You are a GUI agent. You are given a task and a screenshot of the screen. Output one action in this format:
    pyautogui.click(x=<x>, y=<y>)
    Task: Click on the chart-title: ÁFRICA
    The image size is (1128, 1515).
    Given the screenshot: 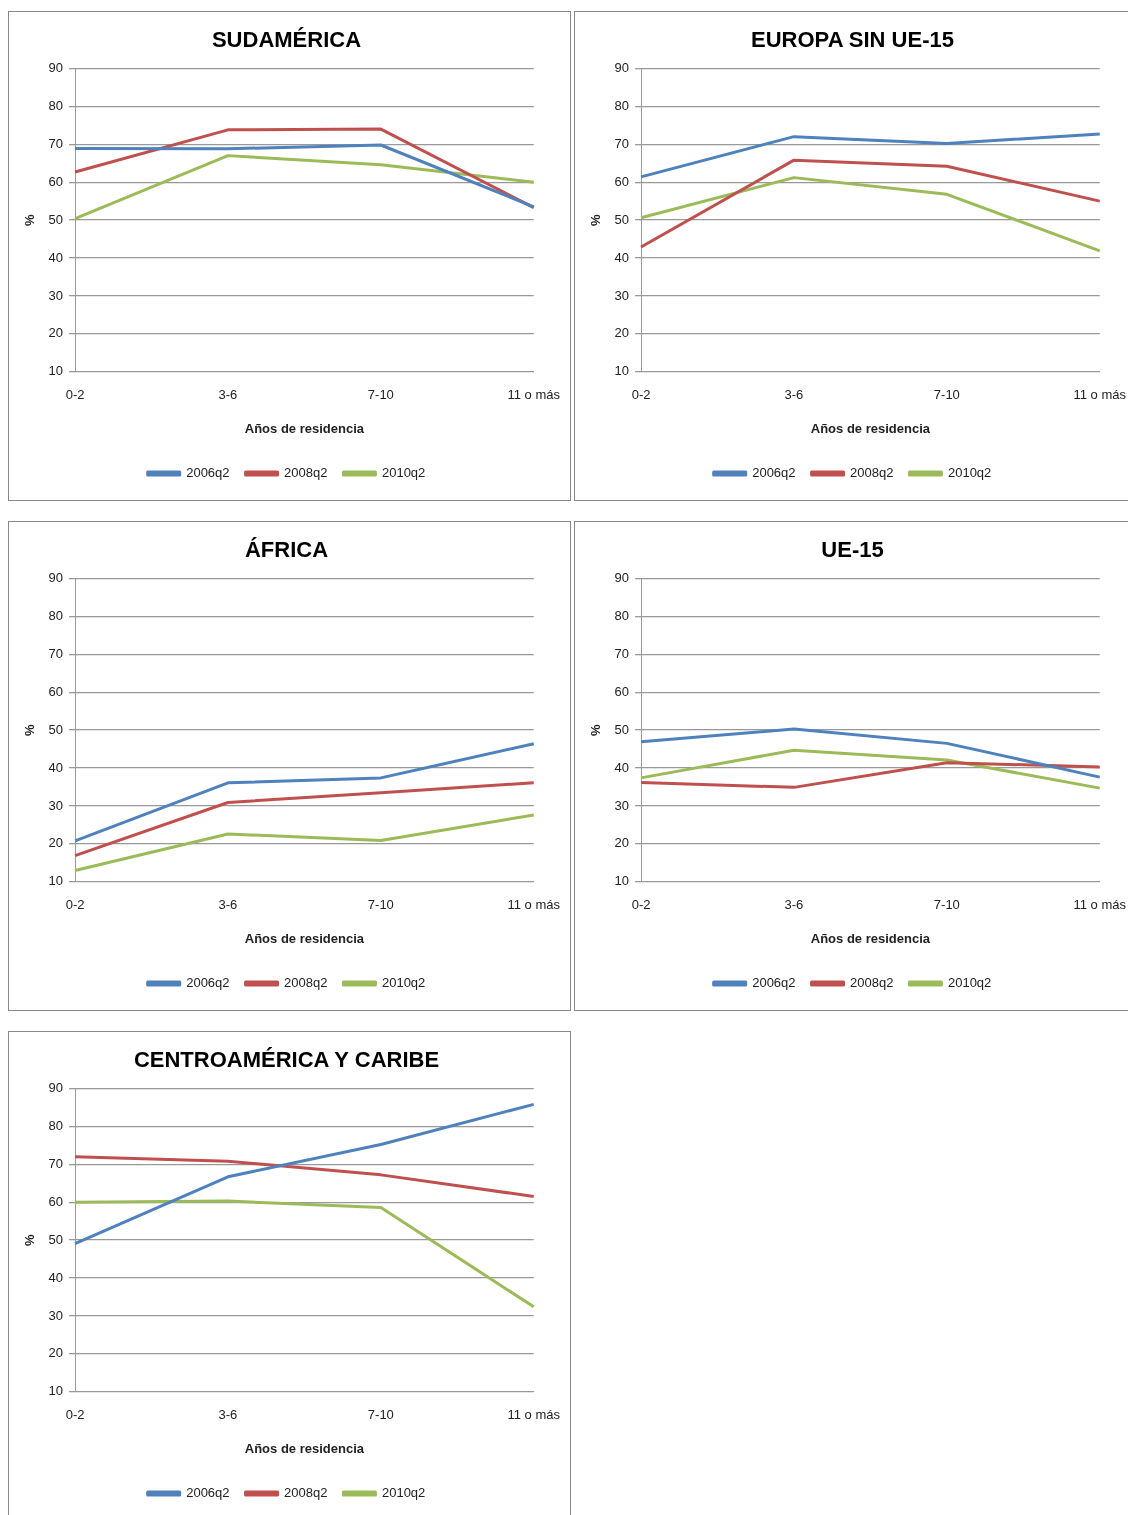 What is the action you would take?
    pyautogui.click(x=286, y=550)
    